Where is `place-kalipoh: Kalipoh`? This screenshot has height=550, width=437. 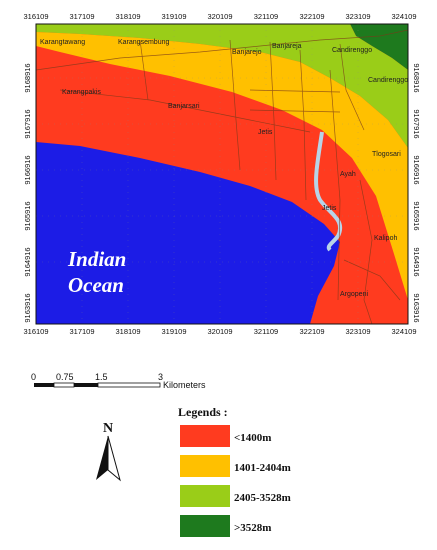
place-kalipoh: Kalipoh is located at coordinates (385, 238).